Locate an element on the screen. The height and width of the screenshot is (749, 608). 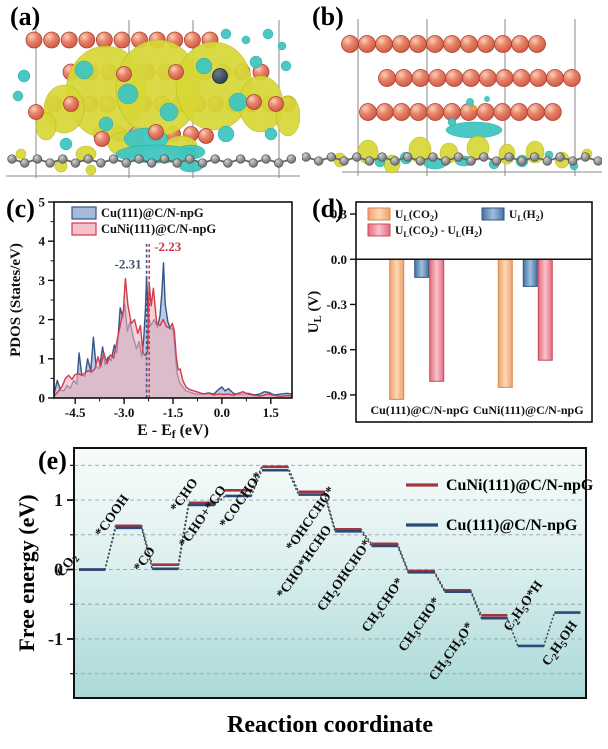
svg-text: 5 is located at coordinates (42, 202).